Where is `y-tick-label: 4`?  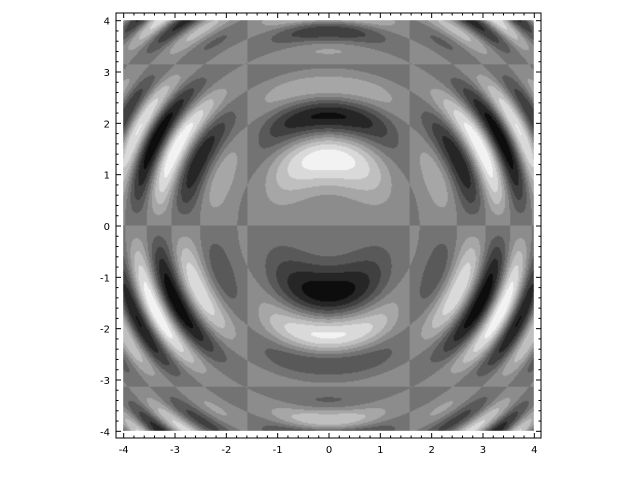
y-tick-label: 4 is located at coordinates (107, 22).